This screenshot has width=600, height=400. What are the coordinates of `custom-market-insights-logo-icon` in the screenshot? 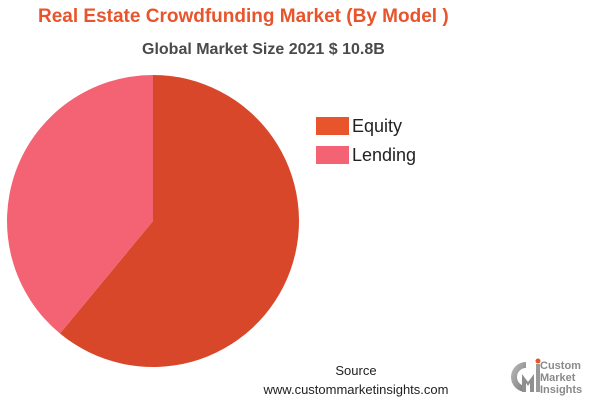 It's located at (526, 375).